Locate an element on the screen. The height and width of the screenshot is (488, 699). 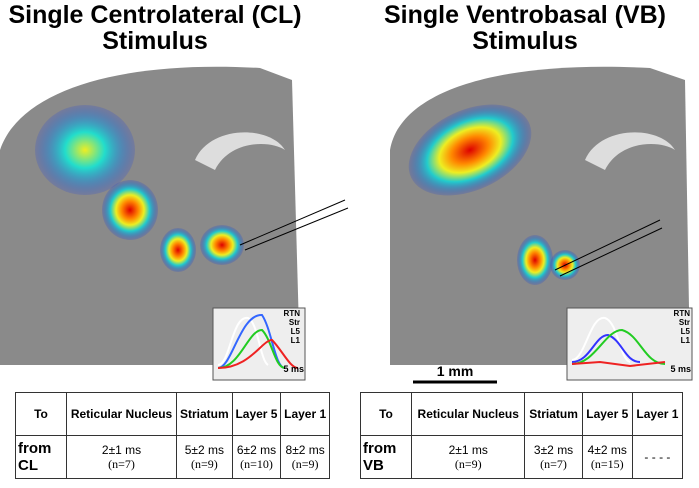
latency: 4±2 ms is located at coordinates (607, 449).